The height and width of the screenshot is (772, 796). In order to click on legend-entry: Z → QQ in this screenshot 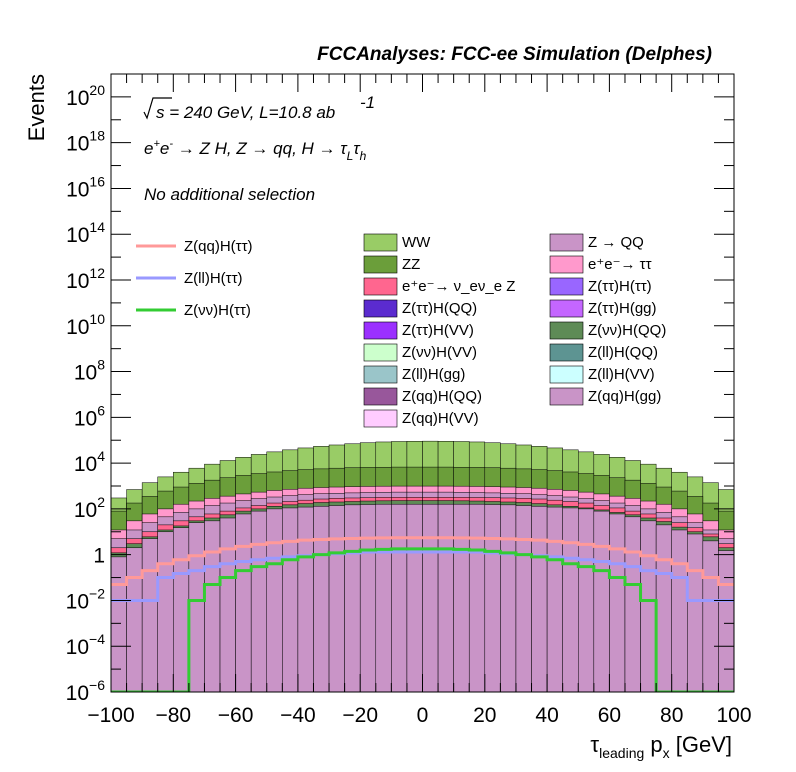, I will do `click(596, 242)`.